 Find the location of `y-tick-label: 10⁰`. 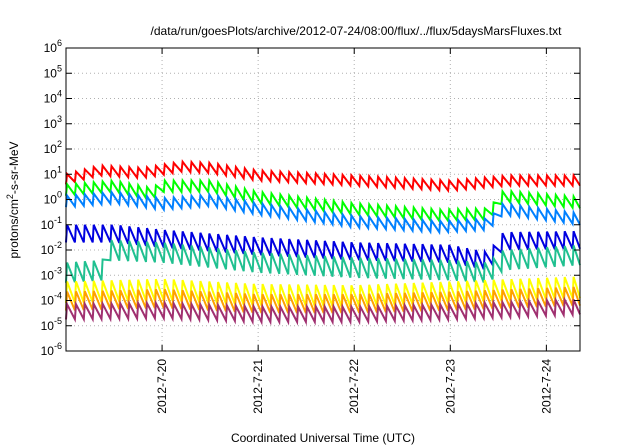

y-tick-label: 10⁰ is located at coordinates (53, 198).